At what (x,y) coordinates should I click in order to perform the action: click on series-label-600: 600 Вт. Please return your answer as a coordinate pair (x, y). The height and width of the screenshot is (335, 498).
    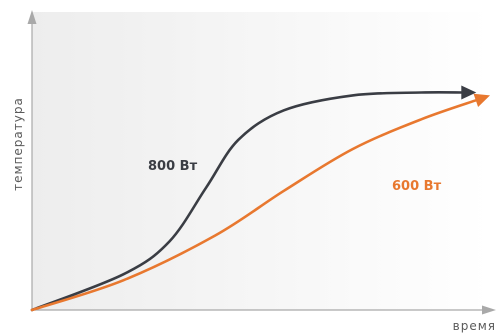
    Looking at the image, I should click on (417, 186).